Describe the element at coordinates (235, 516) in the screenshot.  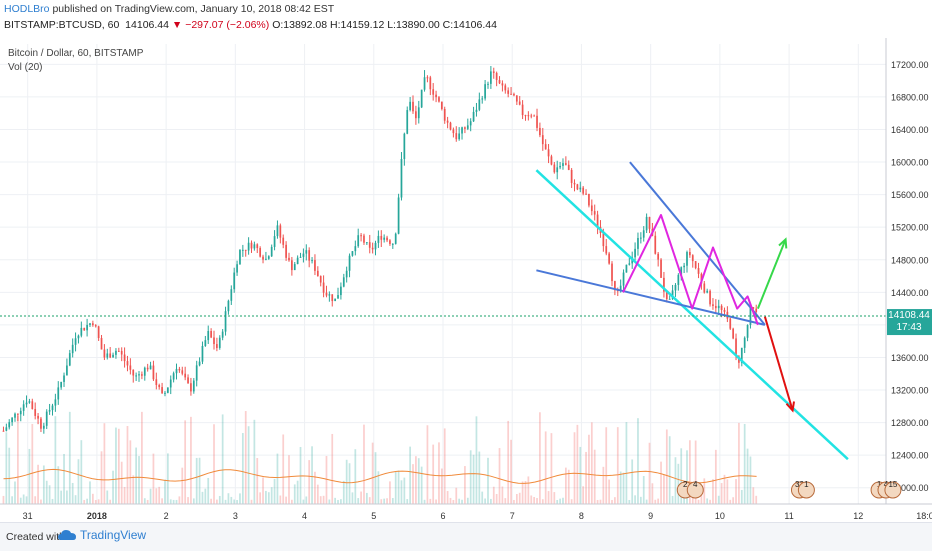
I see `x-tick-label: 3` at that location.